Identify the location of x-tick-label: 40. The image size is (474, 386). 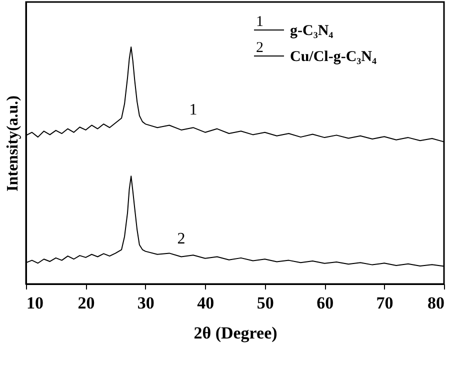
(205, 303).